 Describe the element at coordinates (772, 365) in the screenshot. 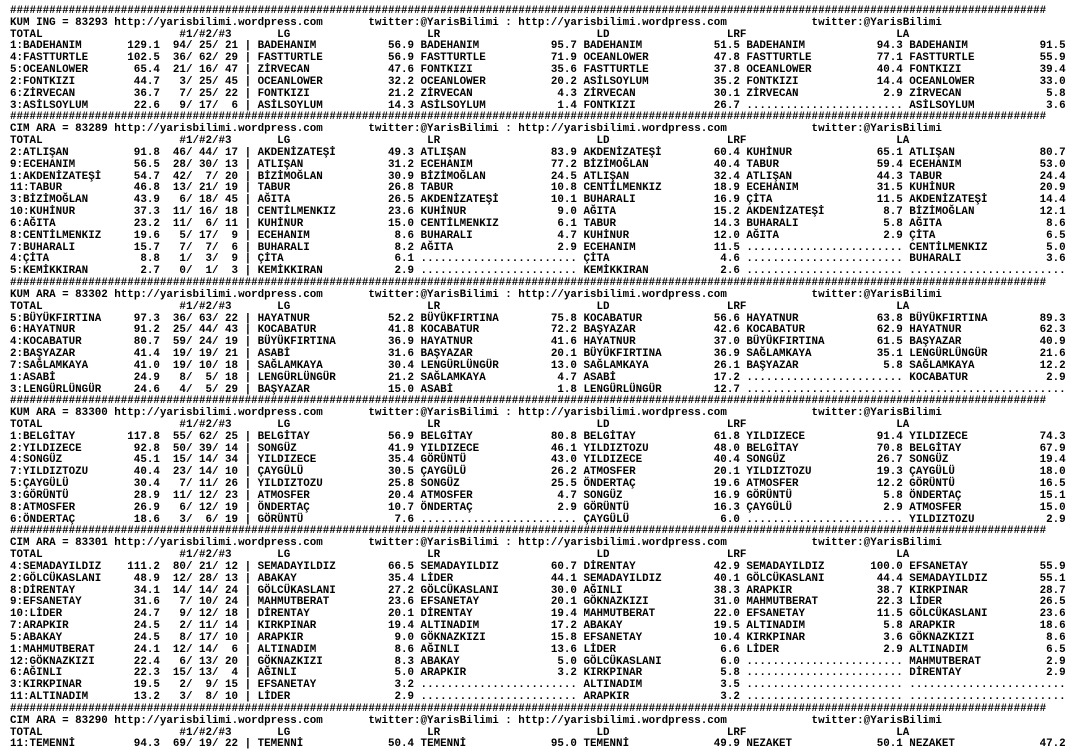

I see `lrf-horse-name: BAŞYAZAR` at that location.